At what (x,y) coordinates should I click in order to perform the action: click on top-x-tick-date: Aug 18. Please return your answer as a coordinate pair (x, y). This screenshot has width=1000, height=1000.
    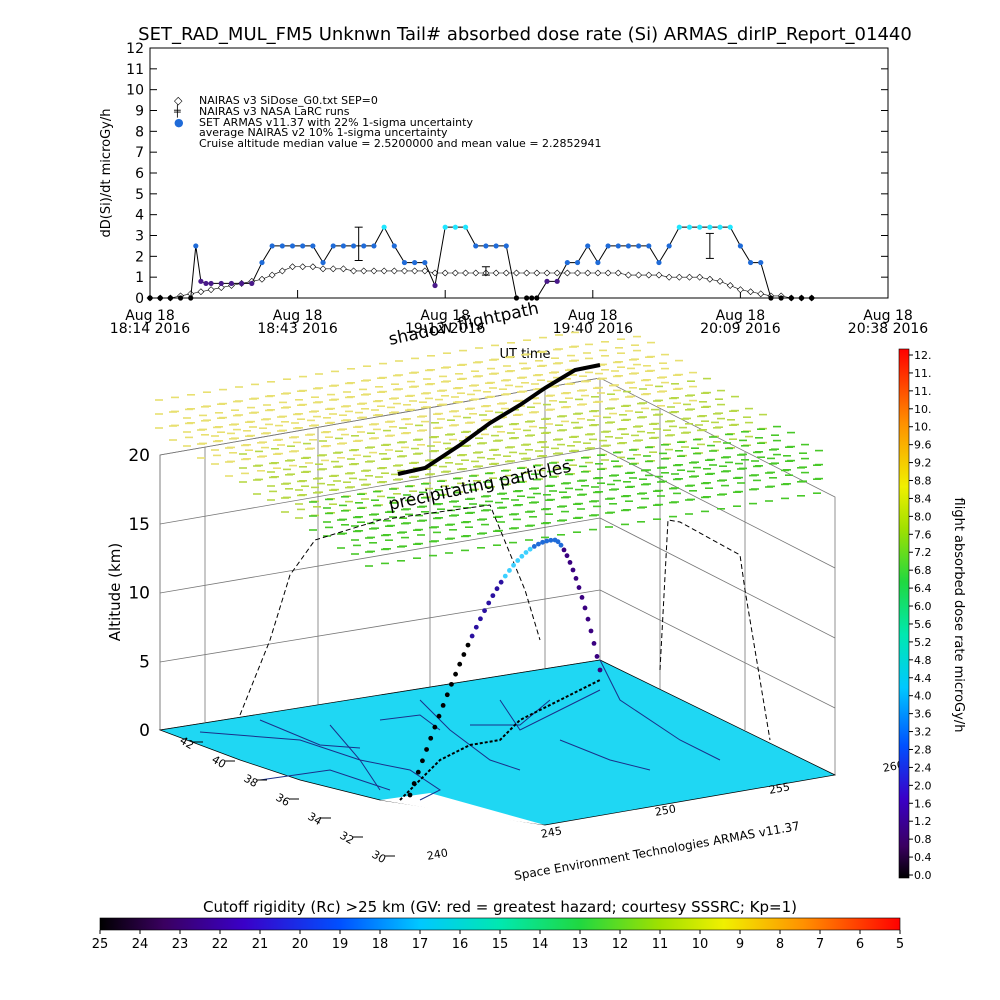
    Looking at the image, I should click on (298, 316).